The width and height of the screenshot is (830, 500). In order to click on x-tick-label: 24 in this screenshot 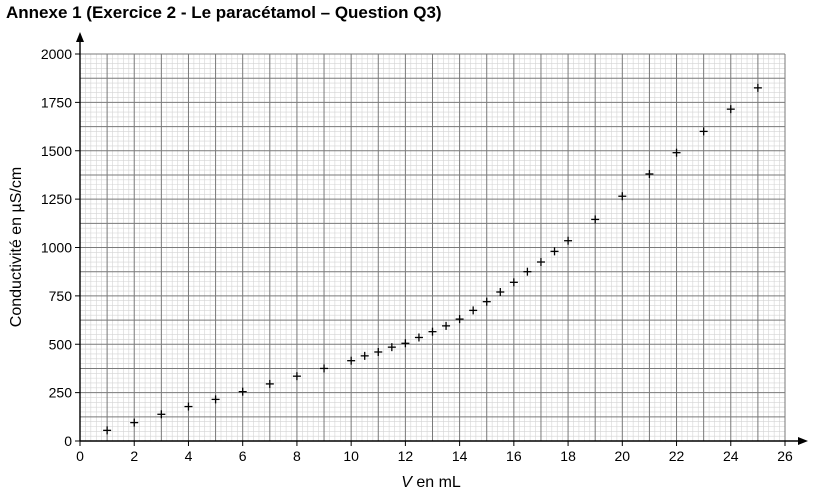, I will do `click(731, 456)`.